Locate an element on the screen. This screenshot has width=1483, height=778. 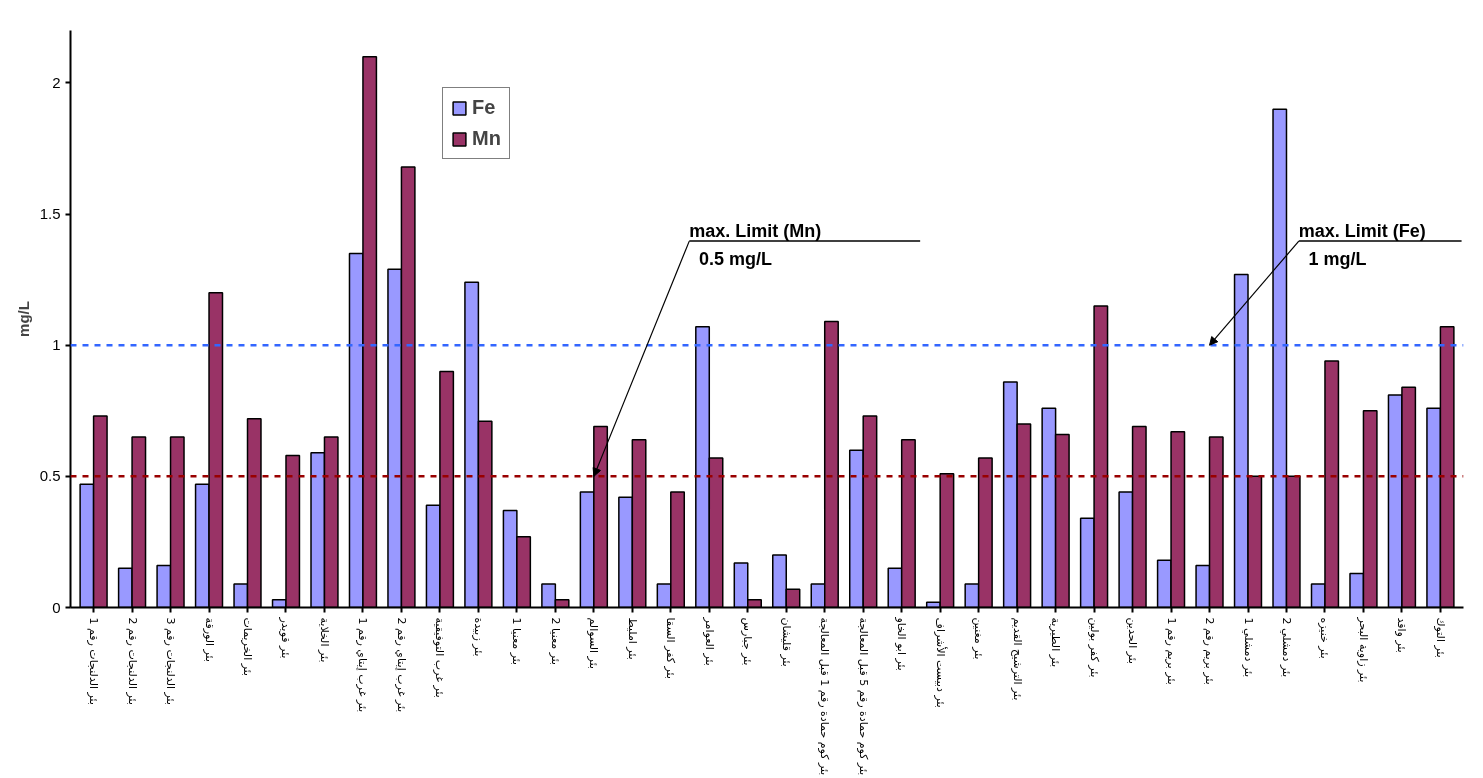
x-tick-label: بئر السوالم is located at coordinates (594, 643).